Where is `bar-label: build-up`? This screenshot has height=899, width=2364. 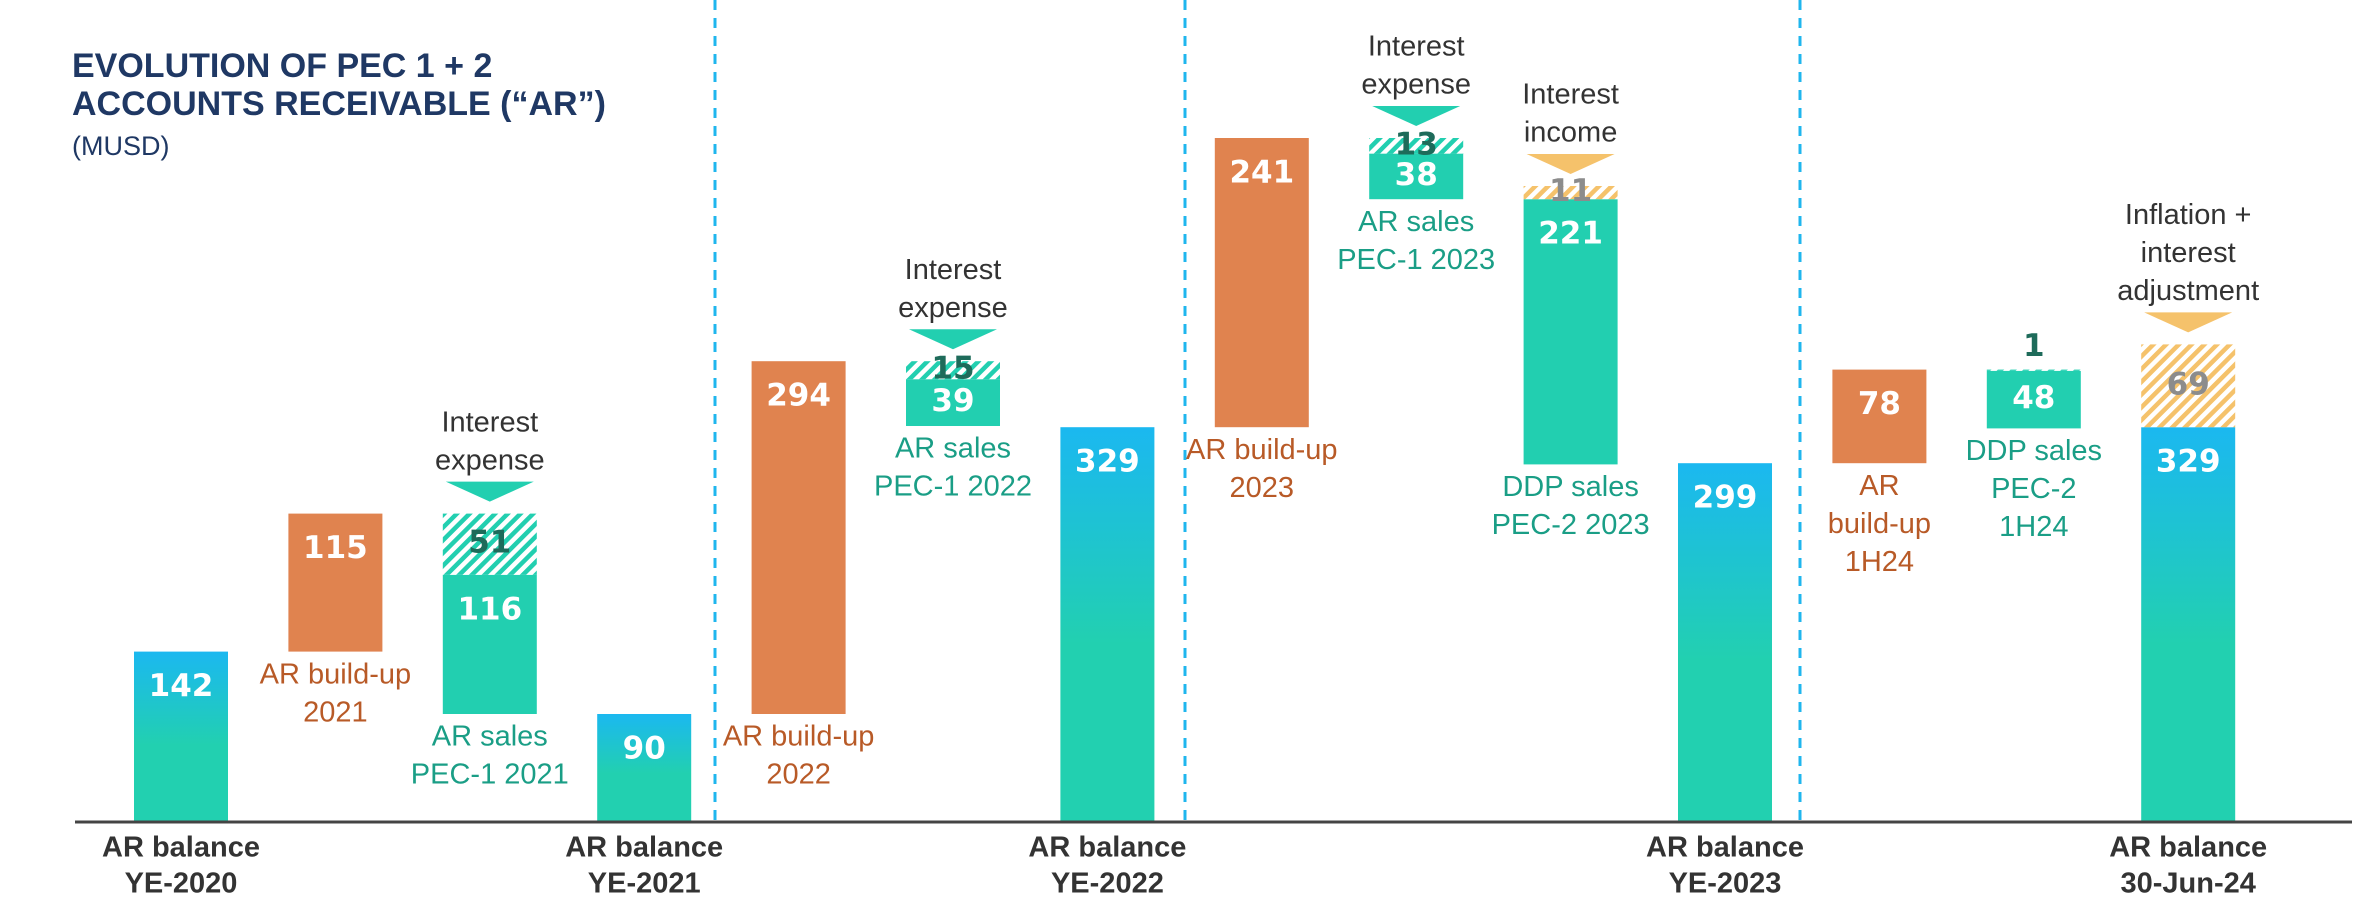 bar-label: build-up is located at coordinates (1879, 524).